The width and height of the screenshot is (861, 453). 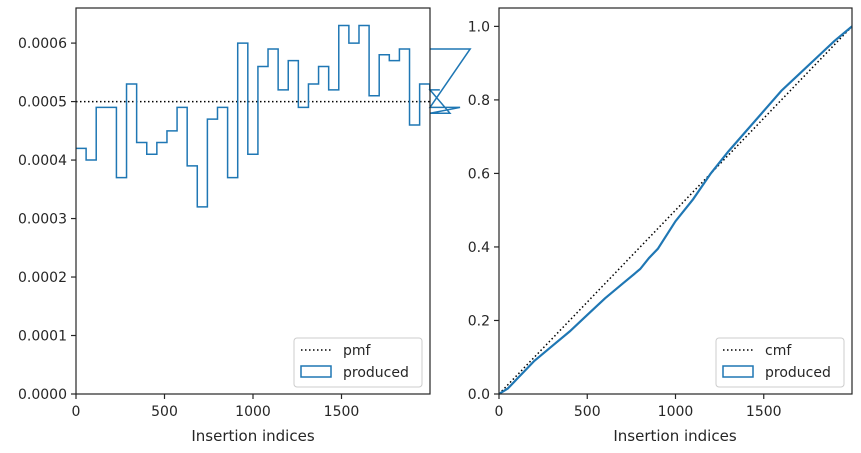 I want to click on left-legend: pmf produced, so click(x=358, y=362).